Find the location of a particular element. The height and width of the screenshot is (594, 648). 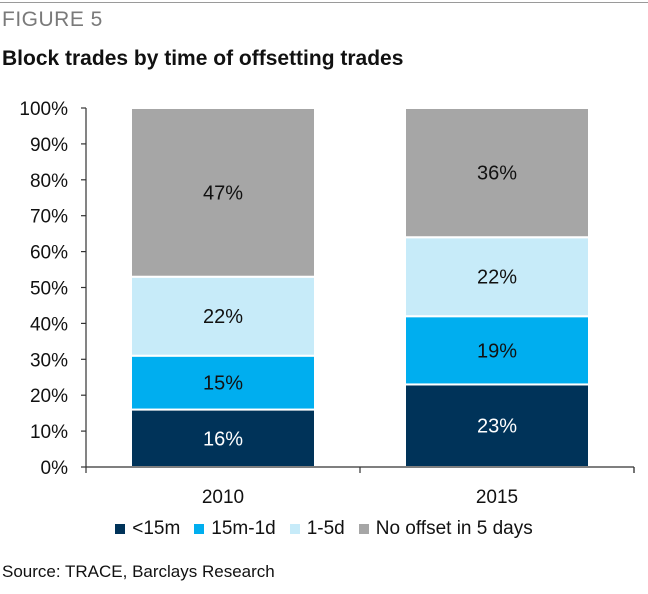

legend: <15m 15m-1d 1-5d No offset in 5 days is located at coordinates (324, 529).